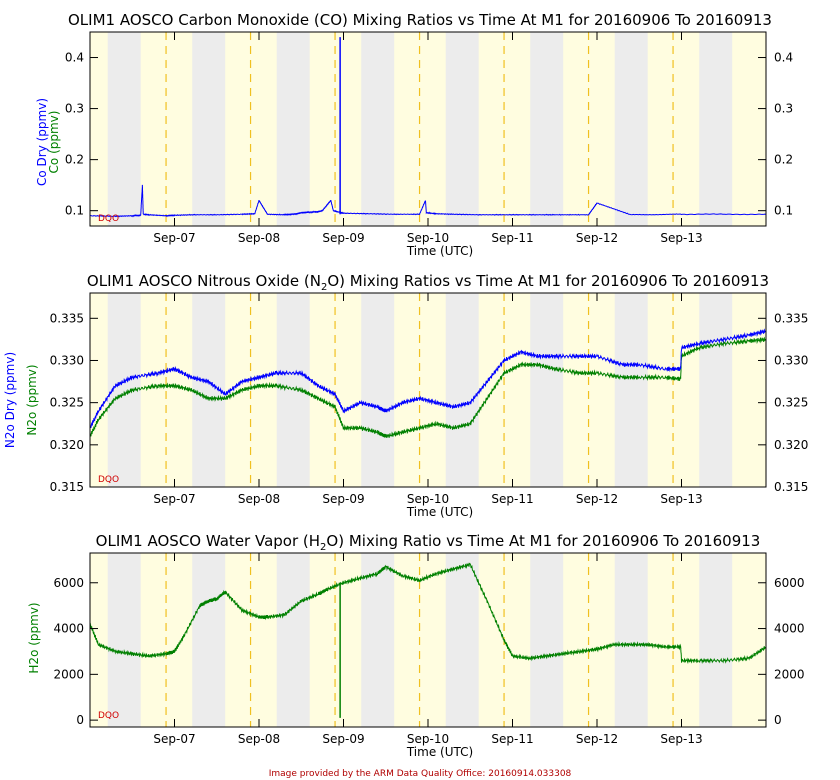  What do you see at coordinates (54, 142) in the screenshot?
I see `y-axis-label-wet: Co (ppmv)` at bounding box center [54, 142].